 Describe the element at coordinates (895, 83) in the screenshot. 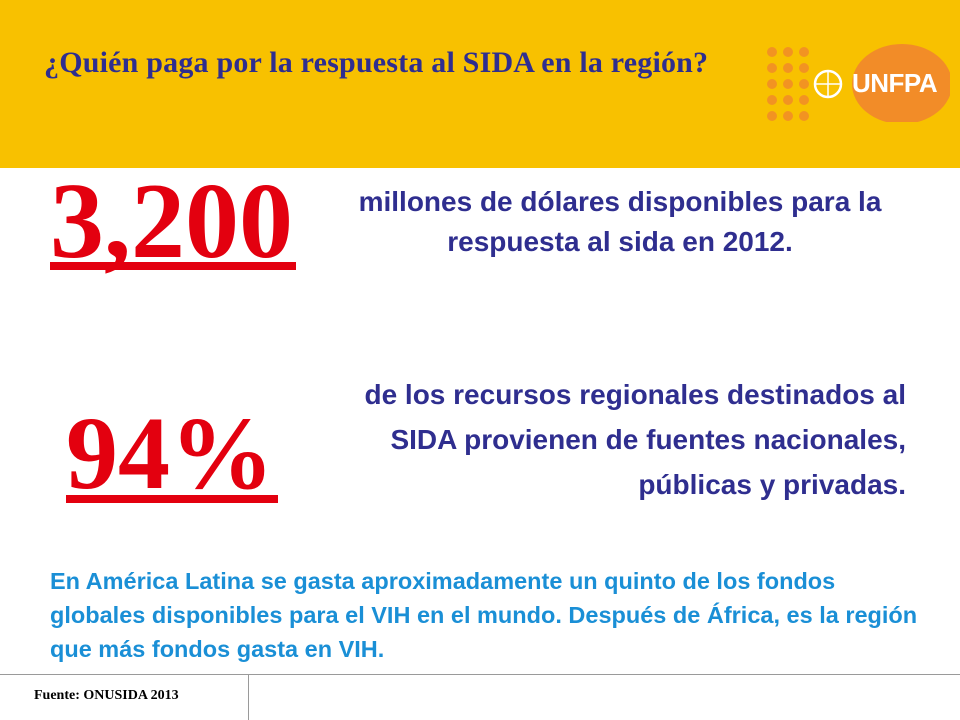

I see `unfpa-logo-text: UNFPA` at that location.